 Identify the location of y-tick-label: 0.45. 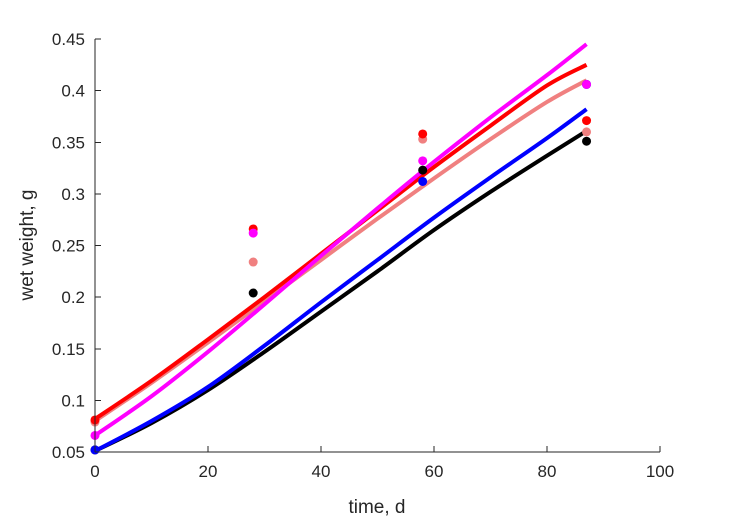
(68, 39).